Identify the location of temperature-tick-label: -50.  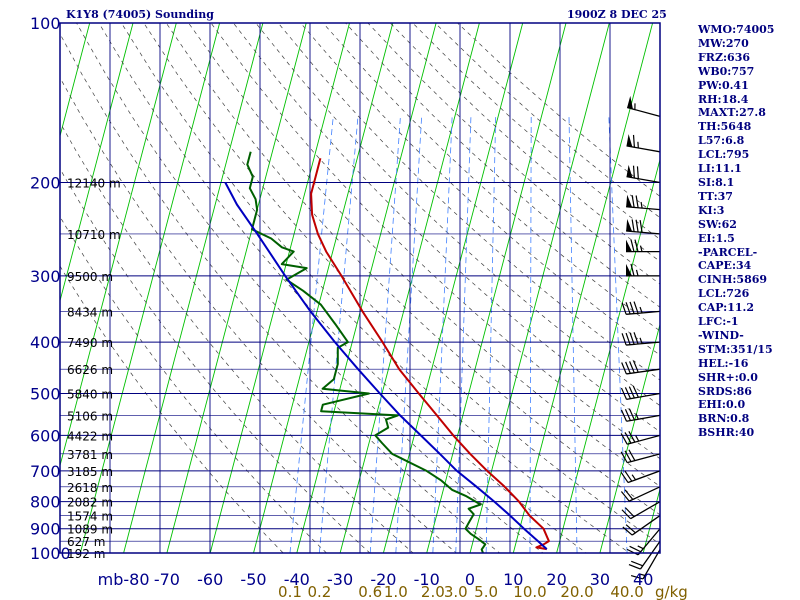
(253, 579).